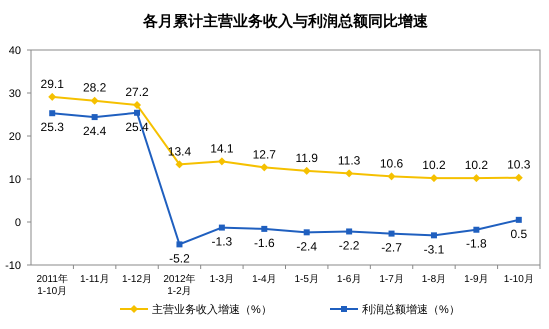 The image size is (549, 329). Describe the element at coordinates (52, 127) in the screenshot. I see `data-label: 25.3` at that location.